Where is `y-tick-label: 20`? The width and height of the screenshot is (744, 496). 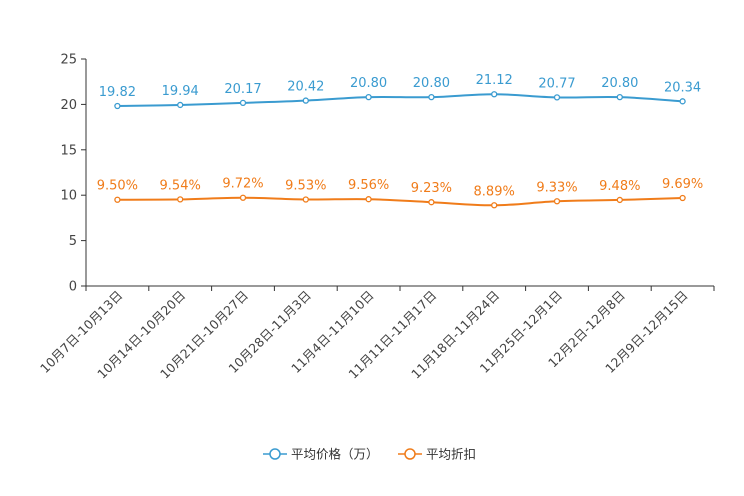
y-tick-label: 20 is located at coordinates (68, 105).